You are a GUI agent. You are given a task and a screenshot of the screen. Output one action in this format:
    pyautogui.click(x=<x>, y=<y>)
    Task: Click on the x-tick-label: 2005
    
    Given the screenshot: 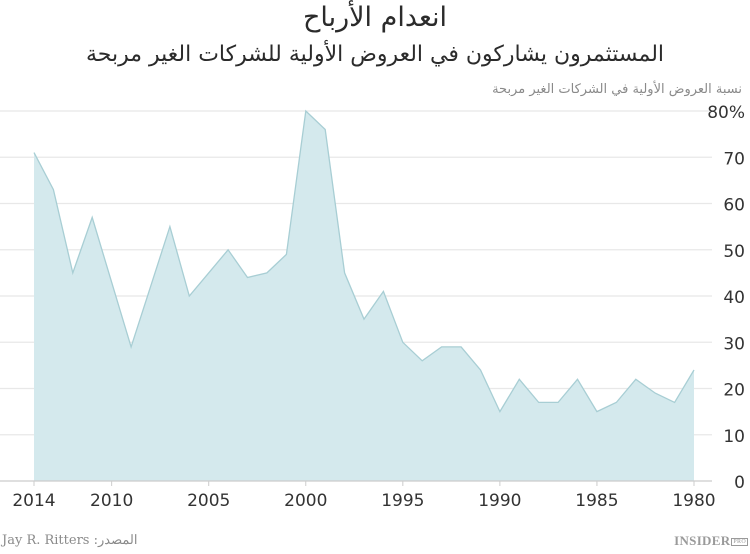 What is the action you would take?
    pyautogui.click(x=208, y=501)
    